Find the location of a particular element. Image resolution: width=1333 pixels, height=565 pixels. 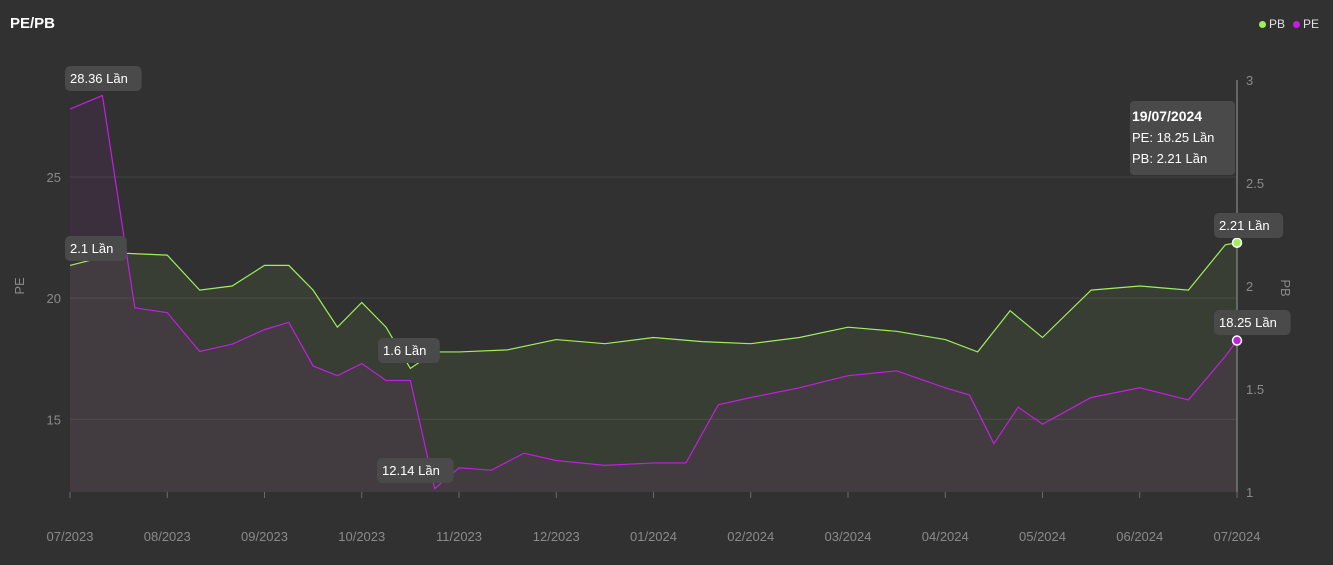

pb-end-label-bg is located at coordinates (1249, 225).